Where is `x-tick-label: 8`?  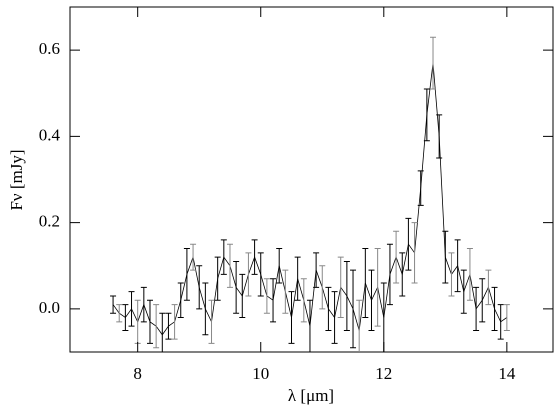
x-tick-label: 8 is located at coordinates (137, 373).